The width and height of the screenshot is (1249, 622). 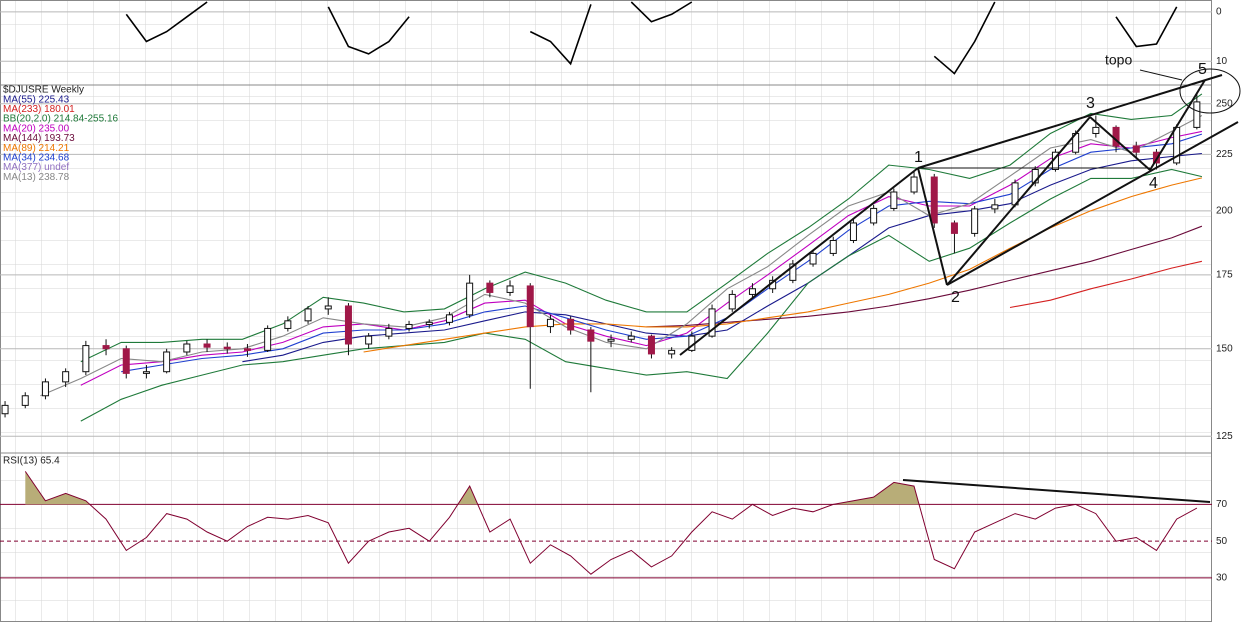 I want to click on legend-entry: MA(13) 238.78, so click(x=36, y=177).